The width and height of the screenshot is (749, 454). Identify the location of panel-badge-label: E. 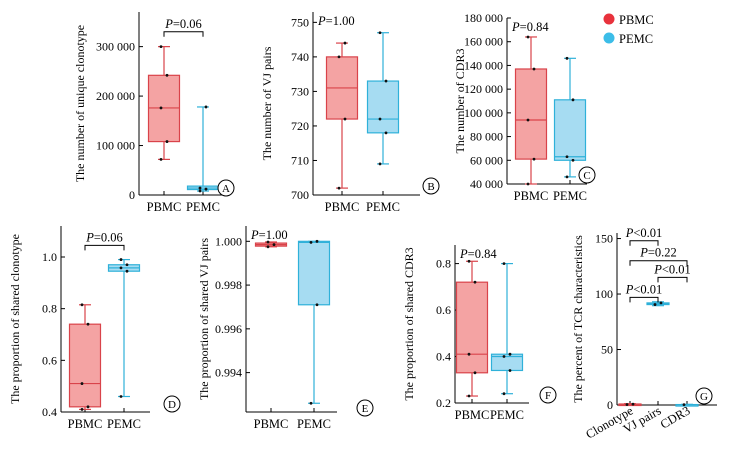
(365, 409).